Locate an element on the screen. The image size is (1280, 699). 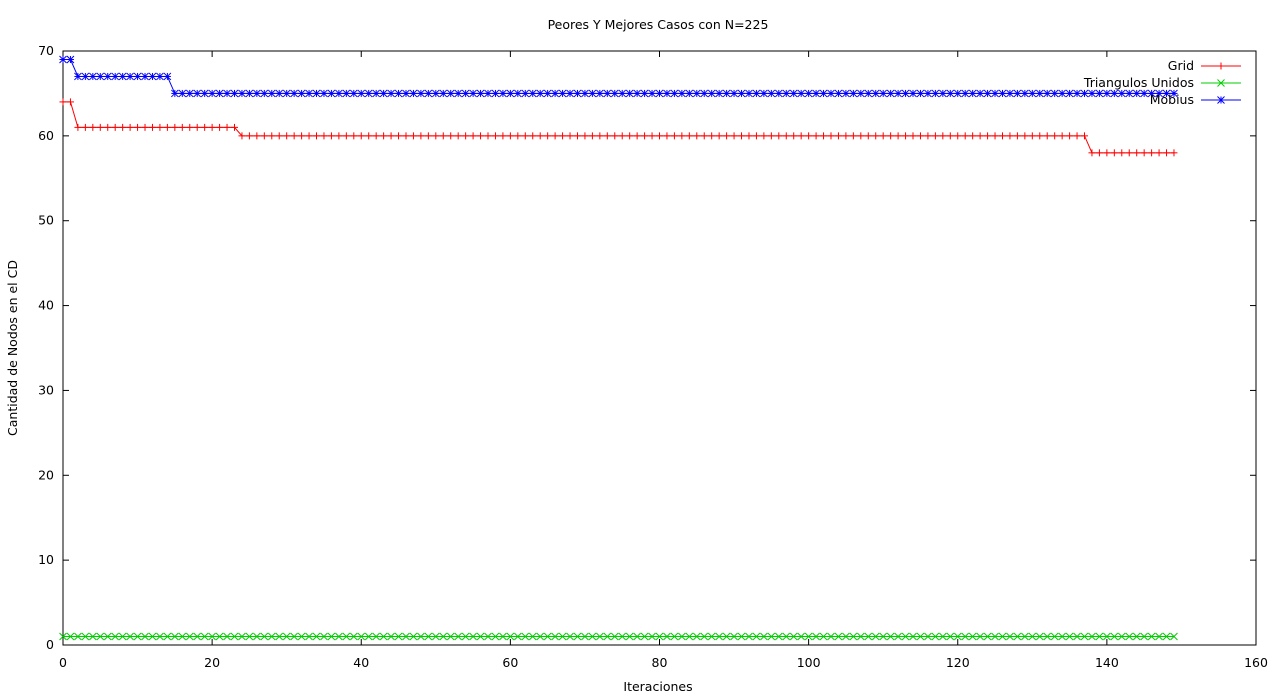
x-tick-label: 0 is located at coordinates (63, 662).